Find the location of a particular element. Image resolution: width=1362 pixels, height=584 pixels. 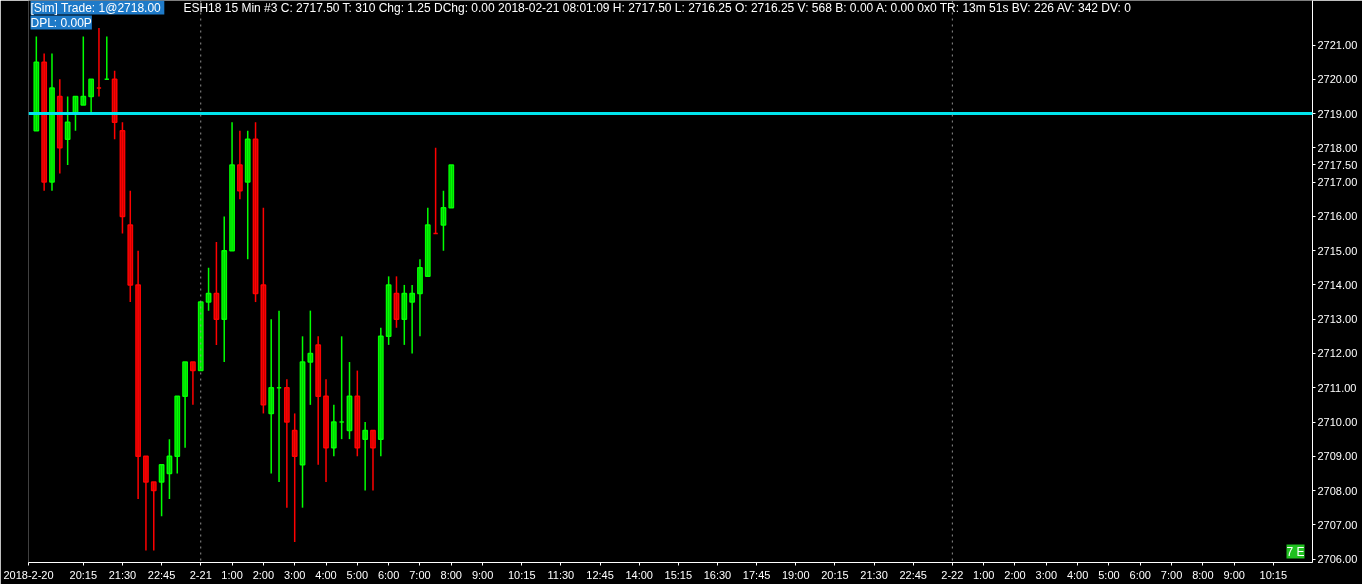

y-tick-label: 2712.00 is located at coordinates (1337, 353).